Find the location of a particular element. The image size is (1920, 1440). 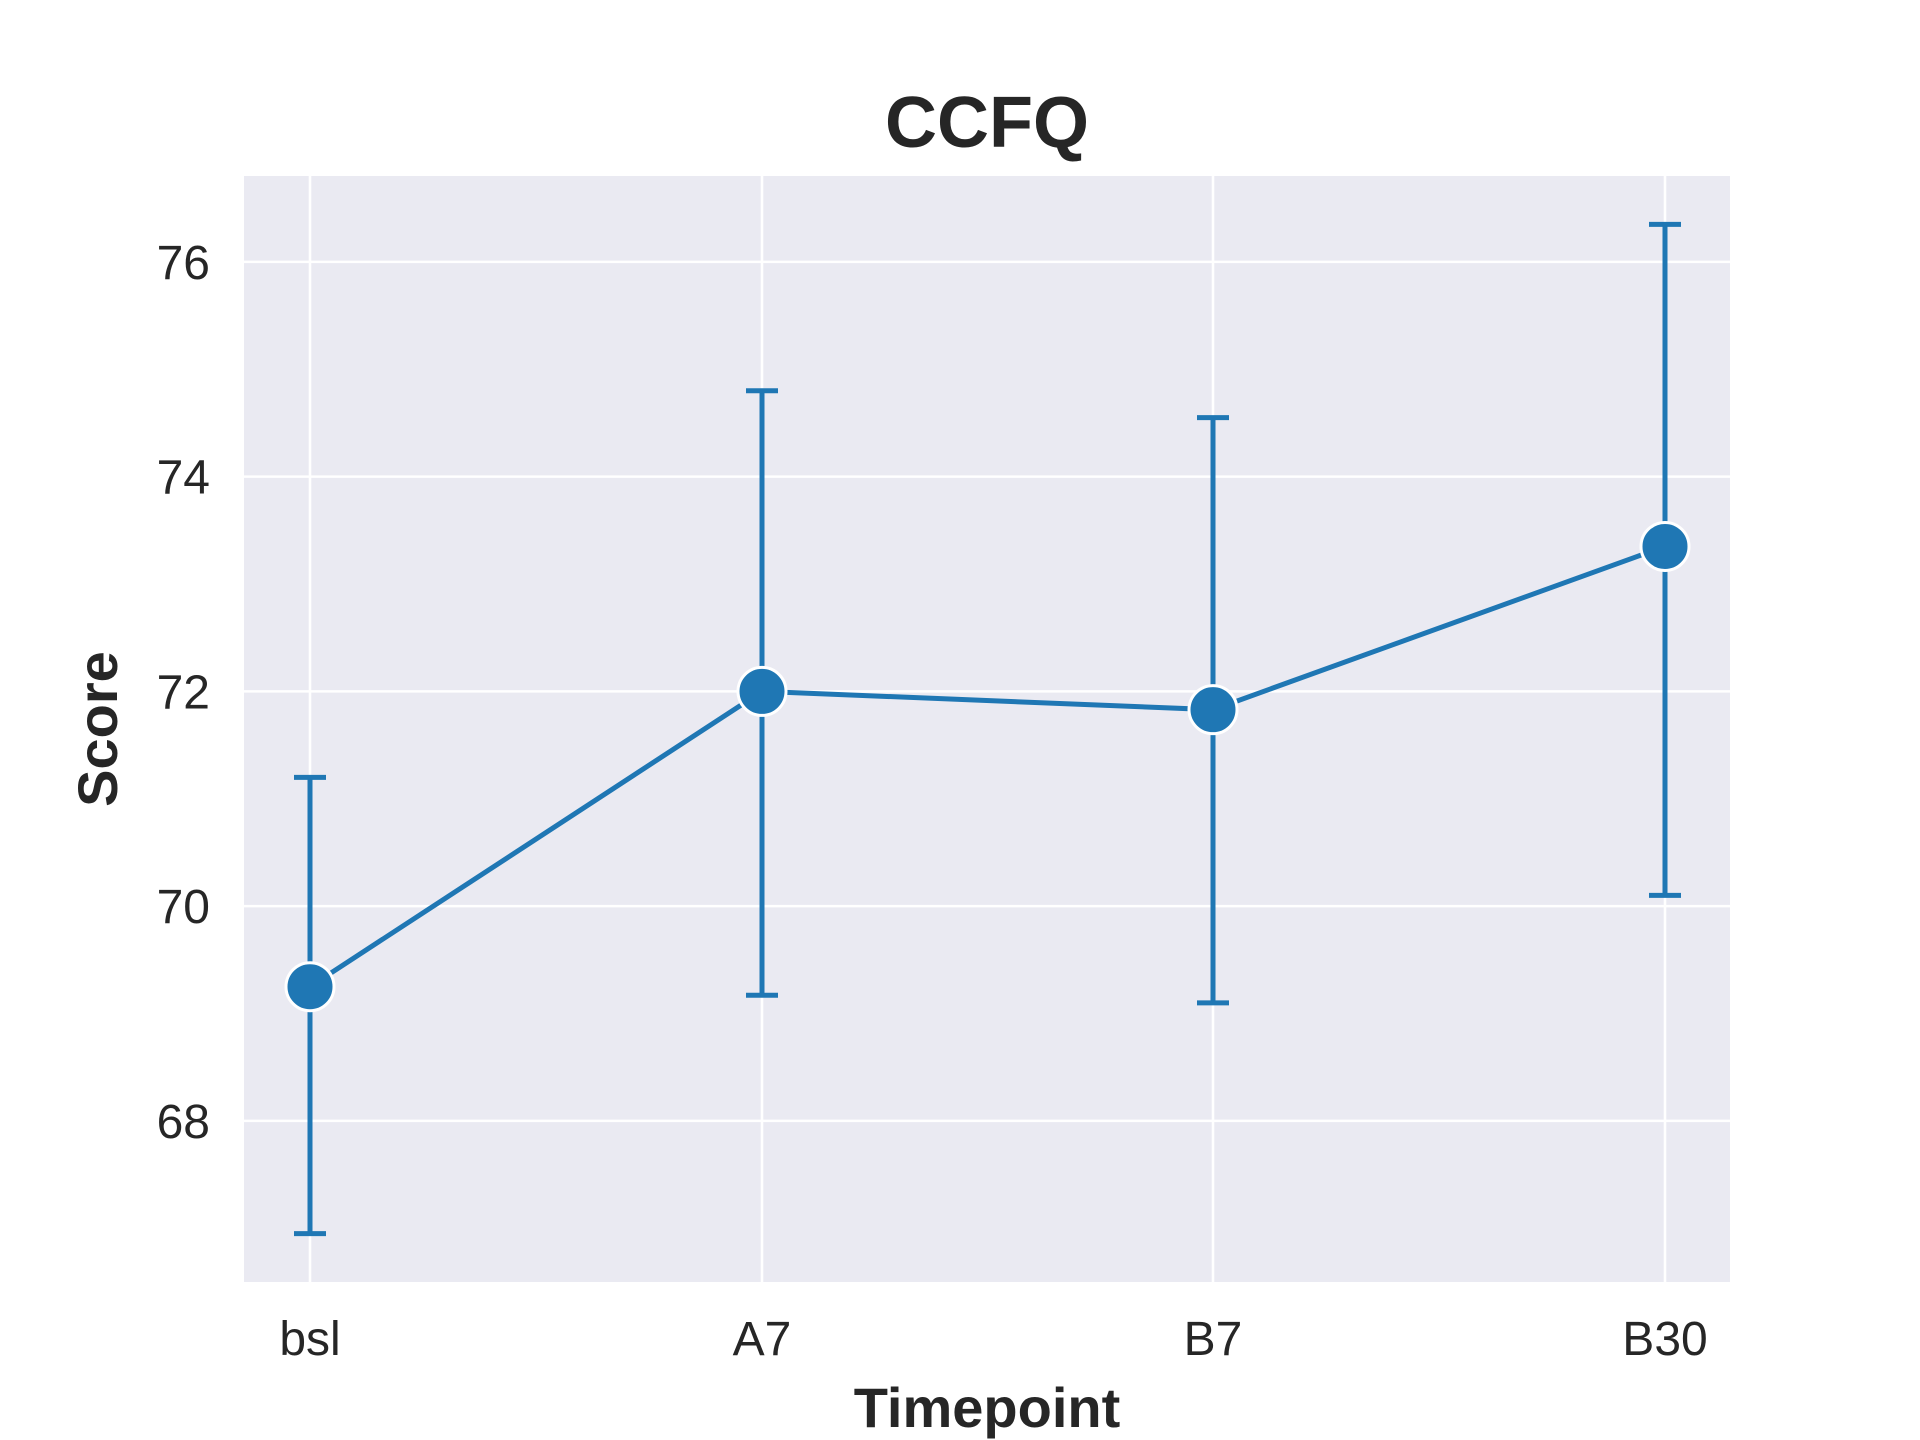

y-tick-labels: 68 70 72 74 76 is located at coordinates (183, 693).